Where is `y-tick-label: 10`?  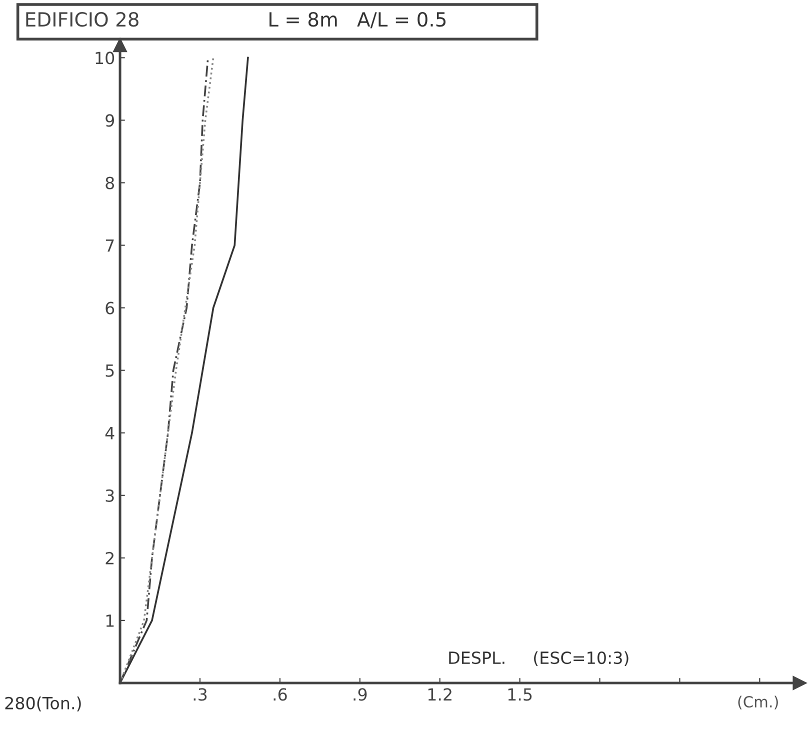 y-tick-label: 10 is located at coordinates (105, 58).